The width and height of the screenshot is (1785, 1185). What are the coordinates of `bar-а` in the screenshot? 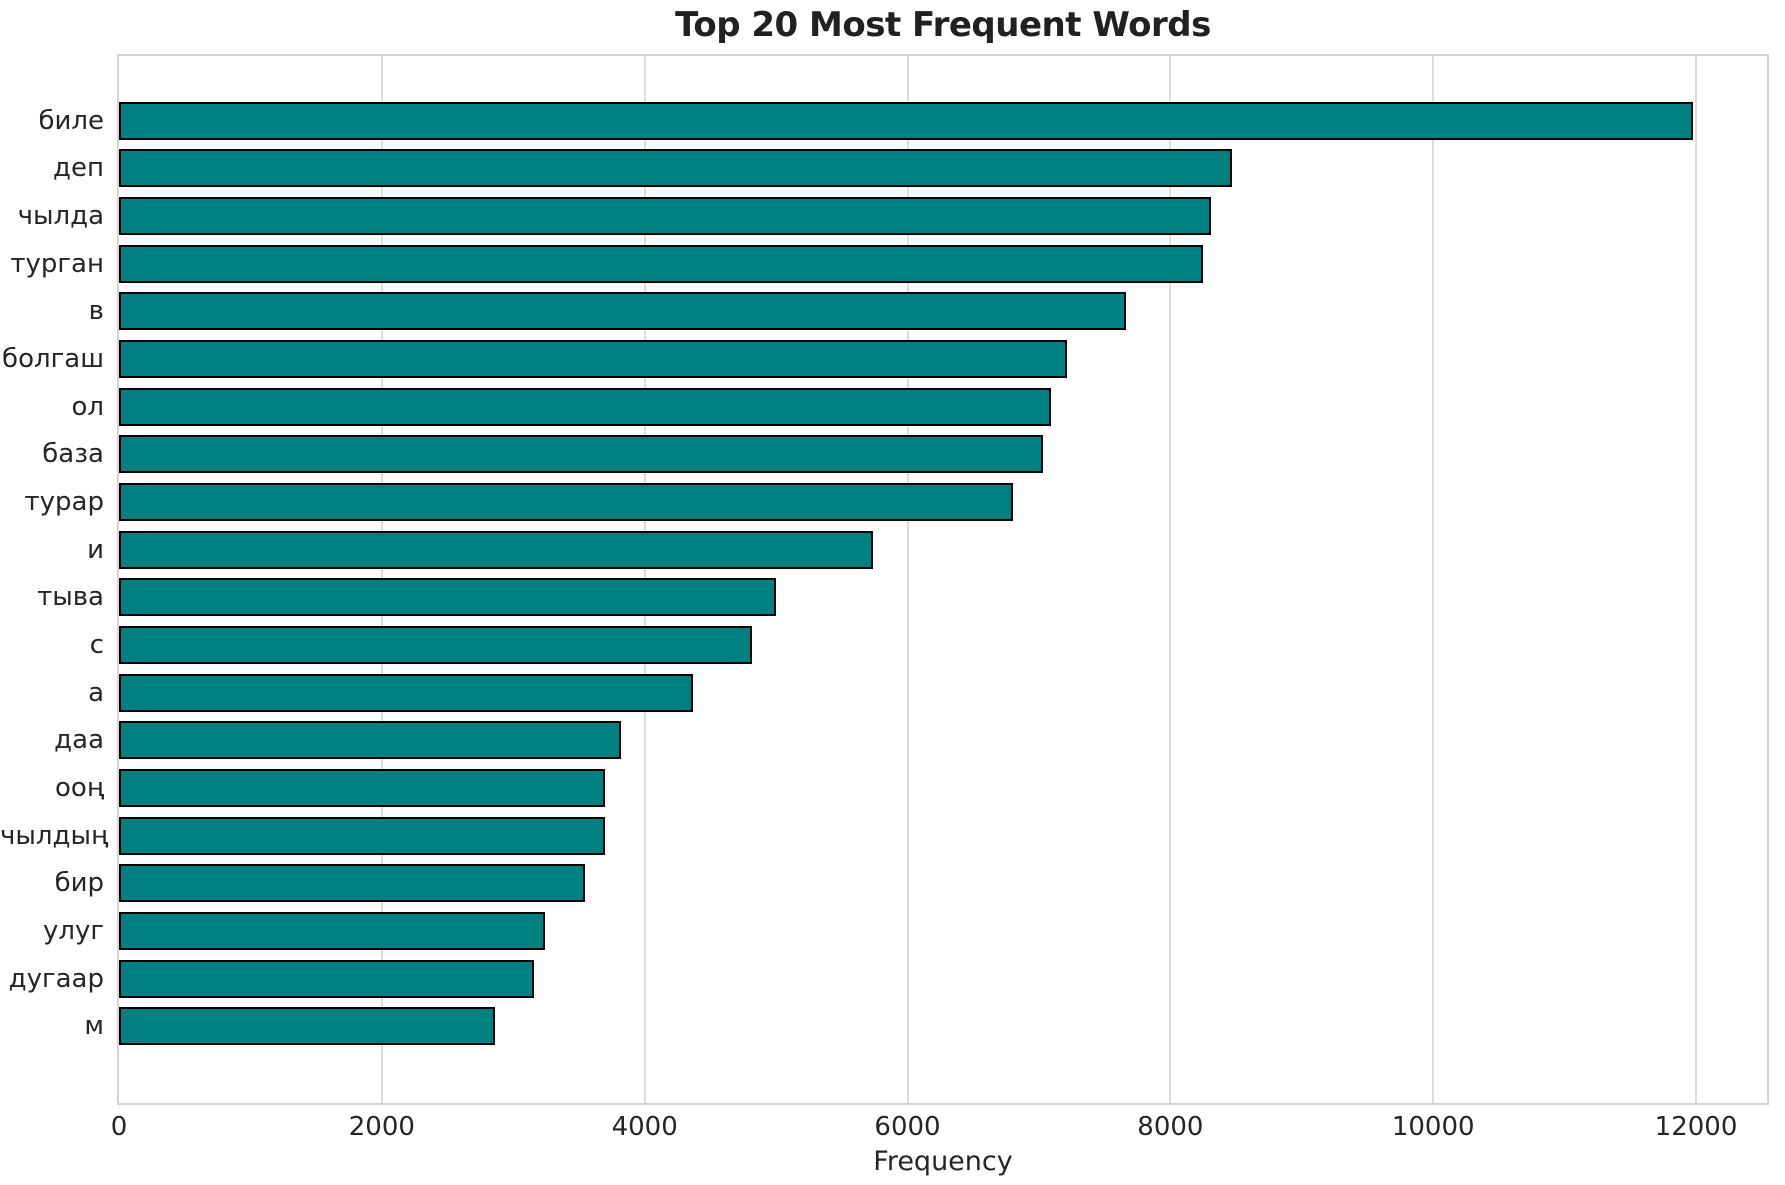 It's located at (406, 692).